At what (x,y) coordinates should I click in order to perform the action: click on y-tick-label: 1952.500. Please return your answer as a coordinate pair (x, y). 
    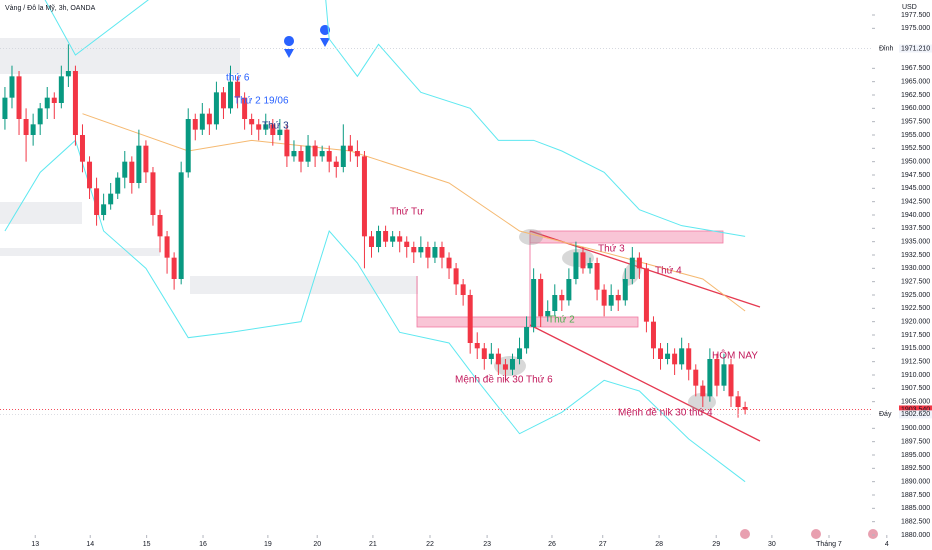
    Looking at the image, I should click on (915, 148).